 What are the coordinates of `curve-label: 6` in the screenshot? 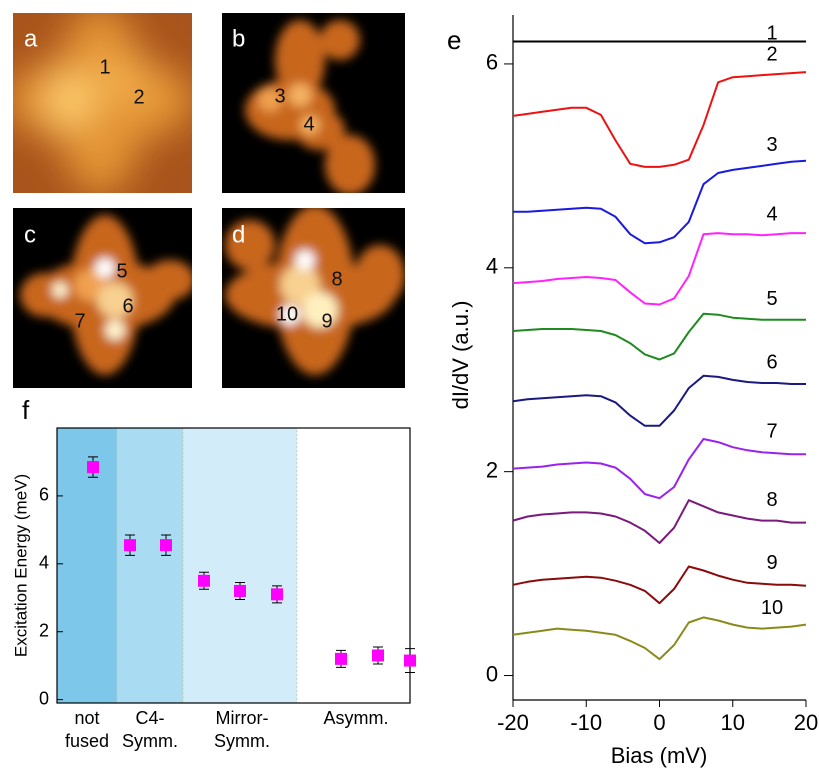 It's located at (771, 362).